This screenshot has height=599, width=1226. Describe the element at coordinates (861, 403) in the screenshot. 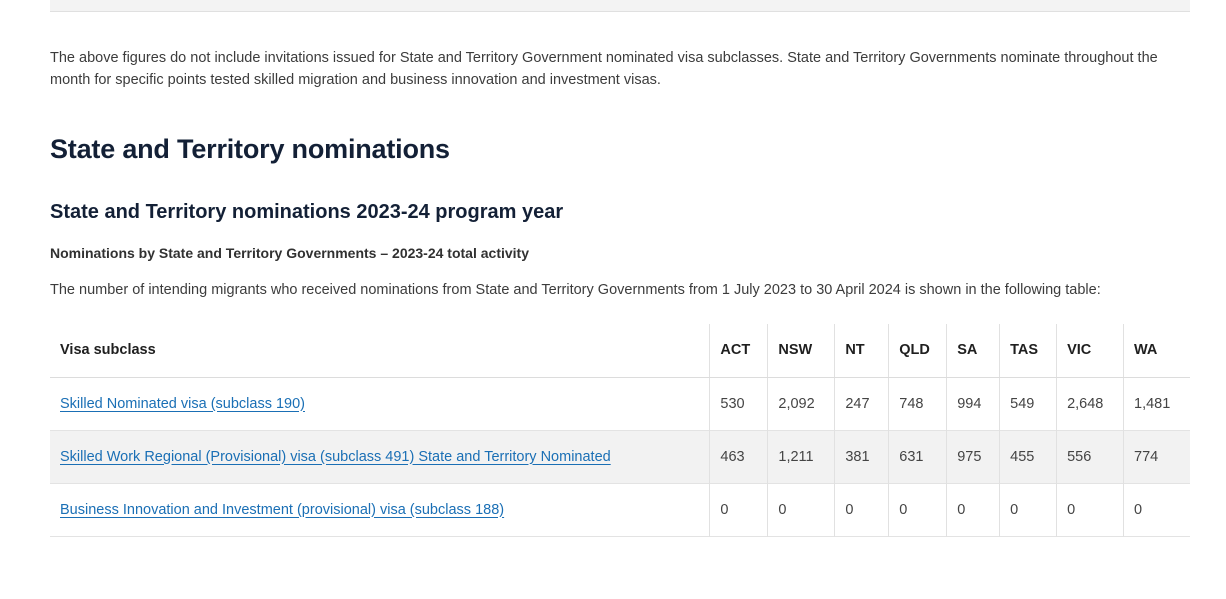

I see `nt-value: 247` at that location.